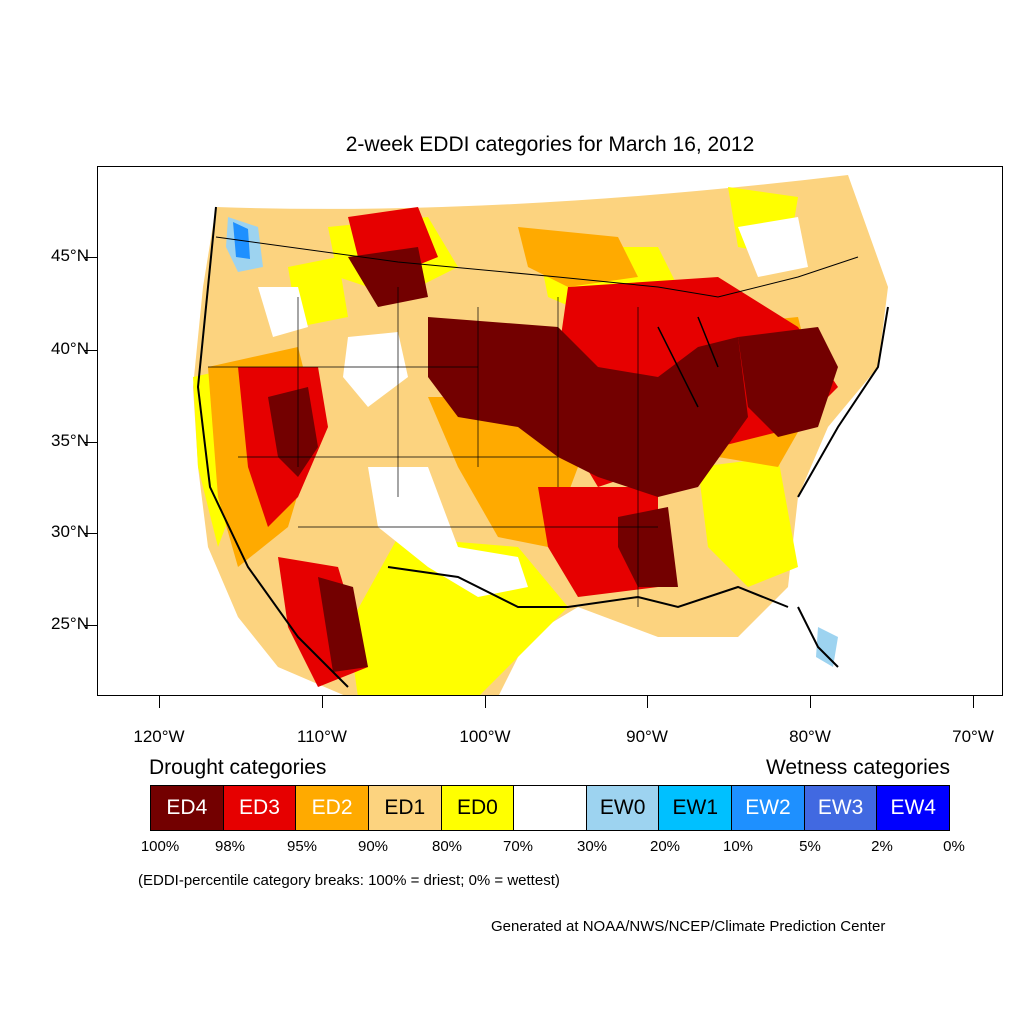  Describe the element at coordinates (518, 846) in the screenshot. I see `percentile-break: 70%` at that location.